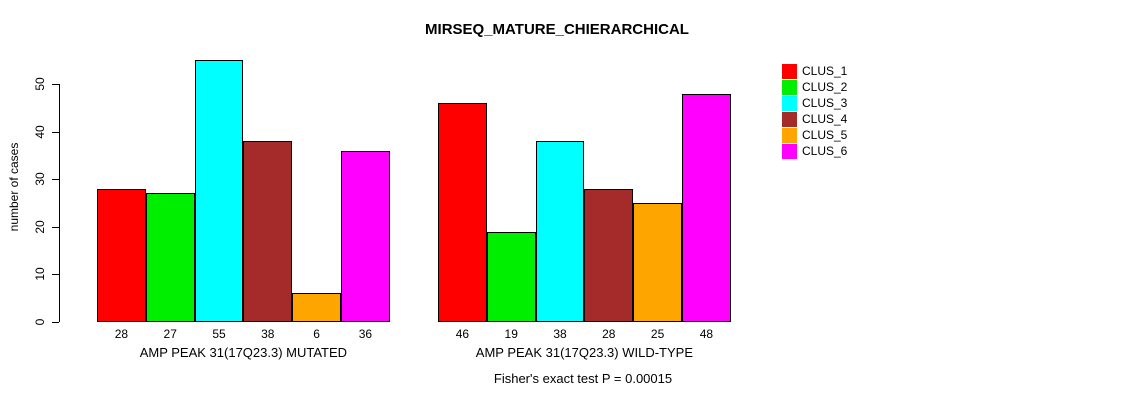 Image resolution: width=1140 pixels, height=400 pixels. I want to click on bar-clus_1-group2, so click(462, 212).